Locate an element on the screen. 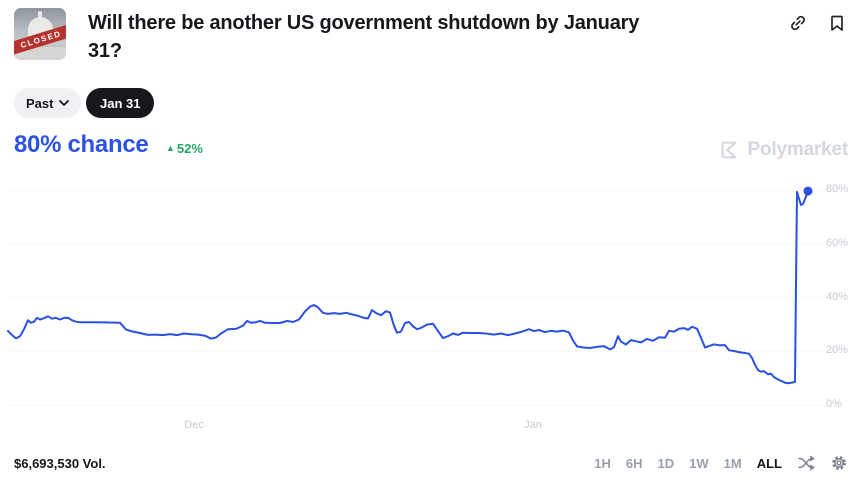  chance-change-badge: ▲ 52% is located at coordinates (184, 148).